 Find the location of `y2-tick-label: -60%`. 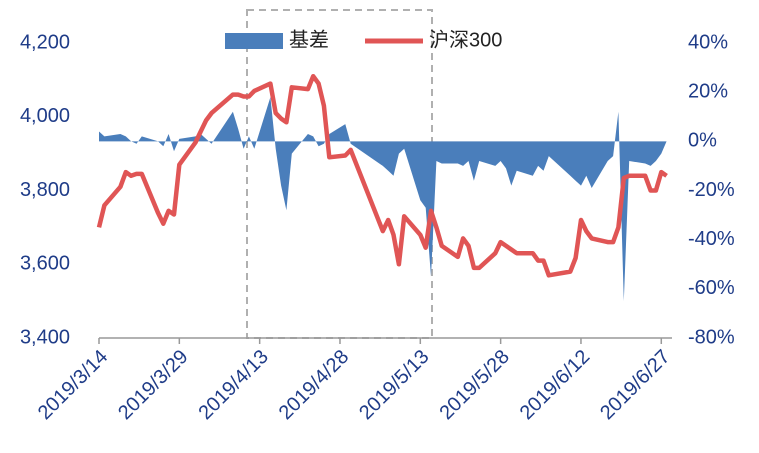

y2-tick-label: -60% is located at coordinates (711, 288).